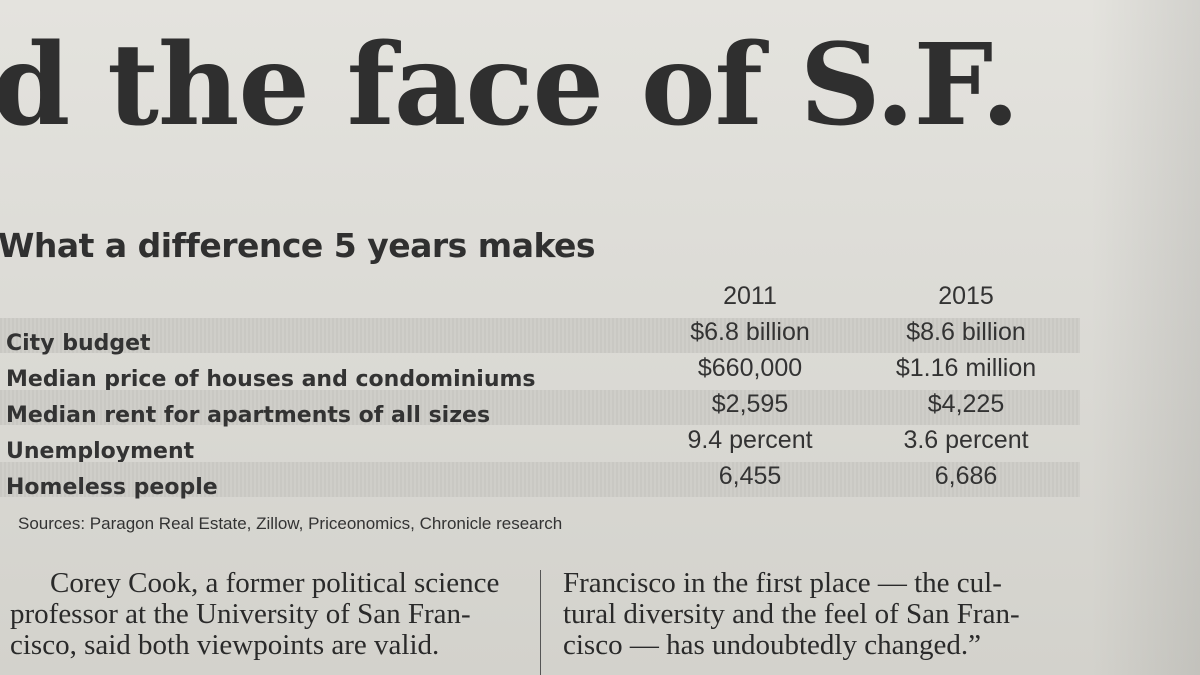 Image resolution: width=1200 pixels, height=675 pixels. Describe the element at coordinates (966, 476) in the screenshot. I see `value-2015: 6,686` at that location.